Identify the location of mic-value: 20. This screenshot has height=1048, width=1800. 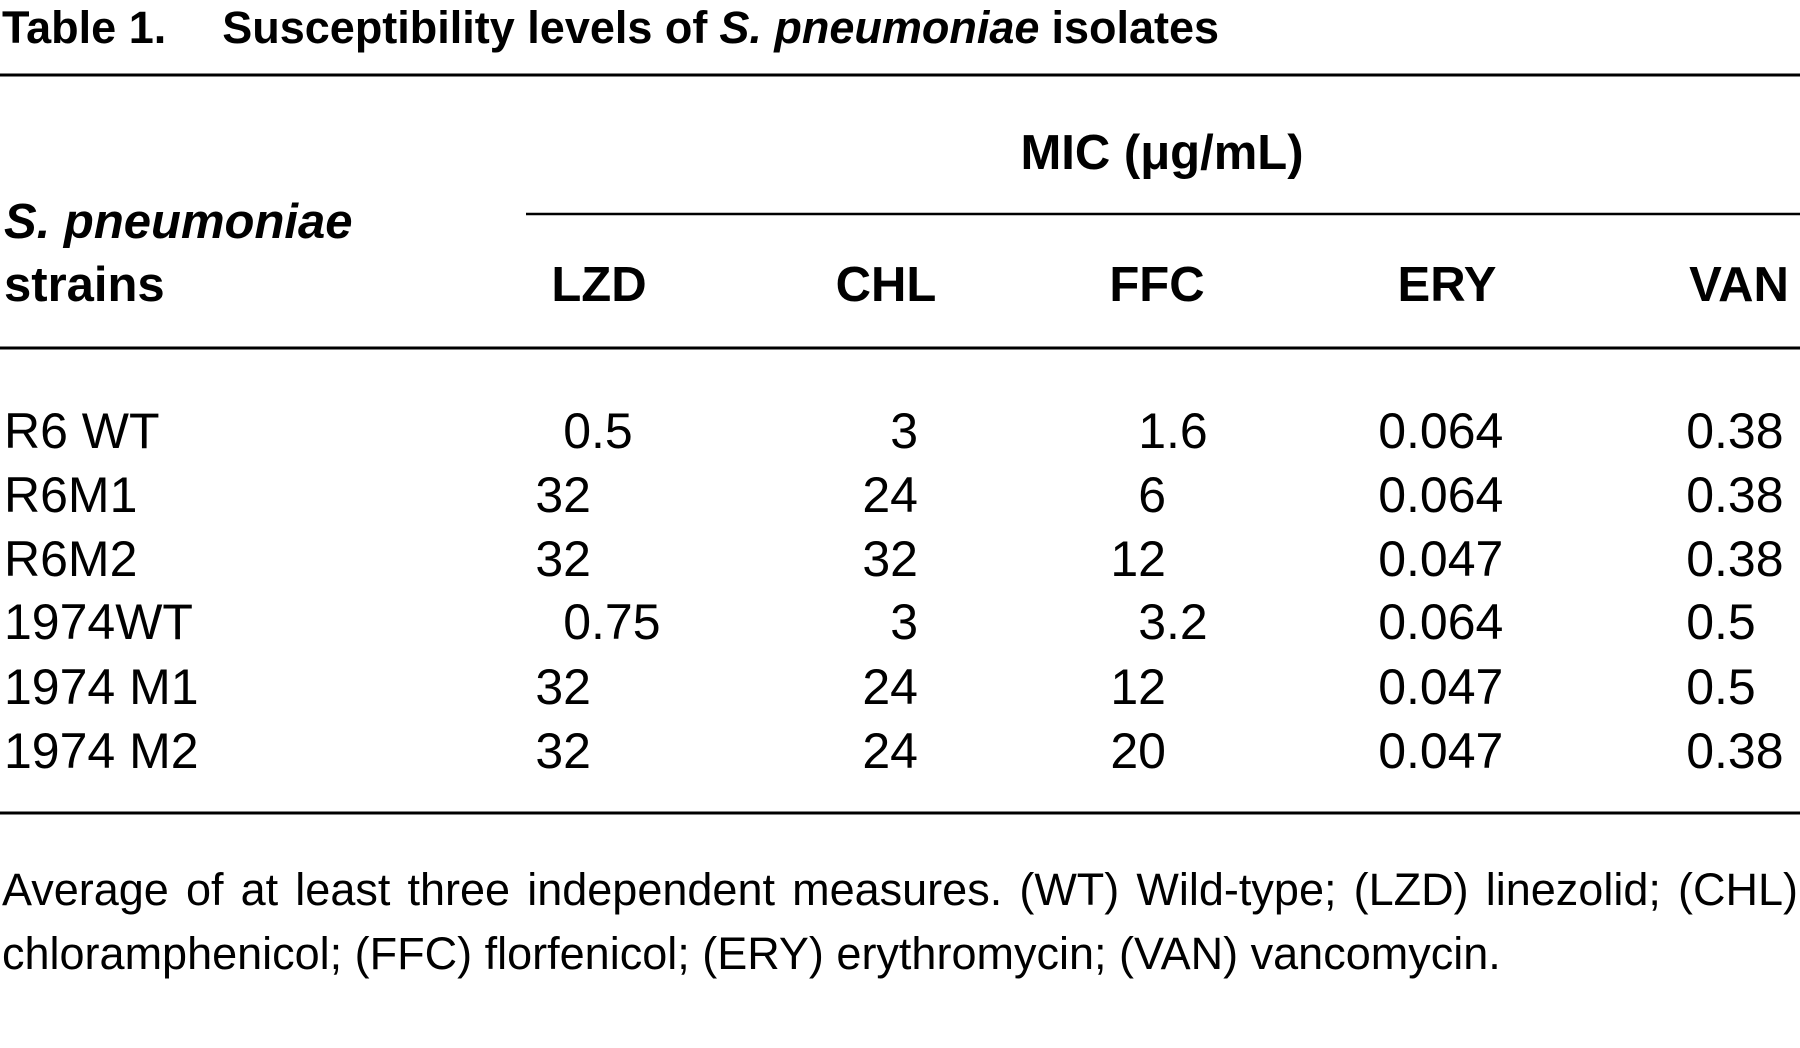
(1138, 751).